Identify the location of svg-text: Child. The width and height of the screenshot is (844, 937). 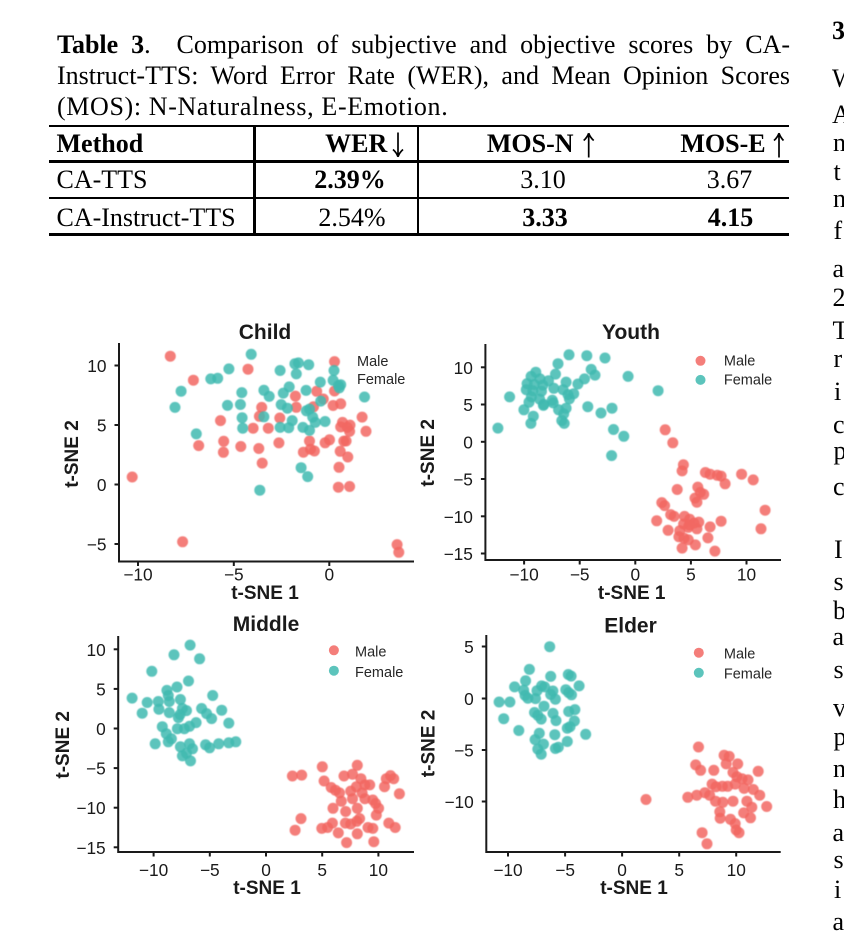
(265, 332).